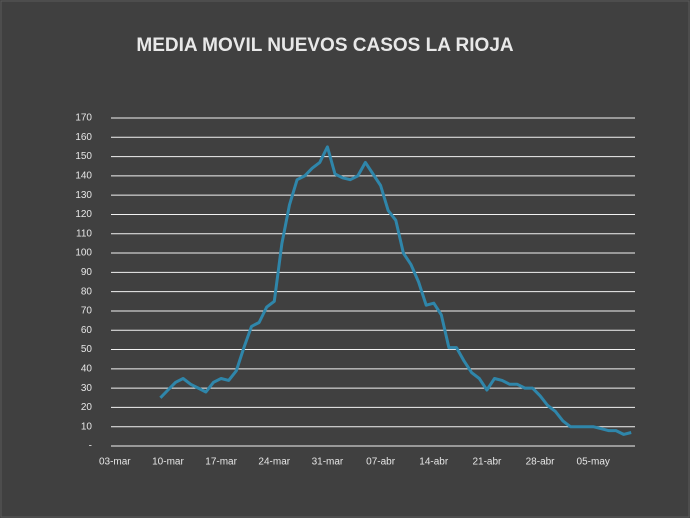  Describe the element at coordinates (168, 462) in the screenshot. I see `x-tick-label: 10-mar` at that location.